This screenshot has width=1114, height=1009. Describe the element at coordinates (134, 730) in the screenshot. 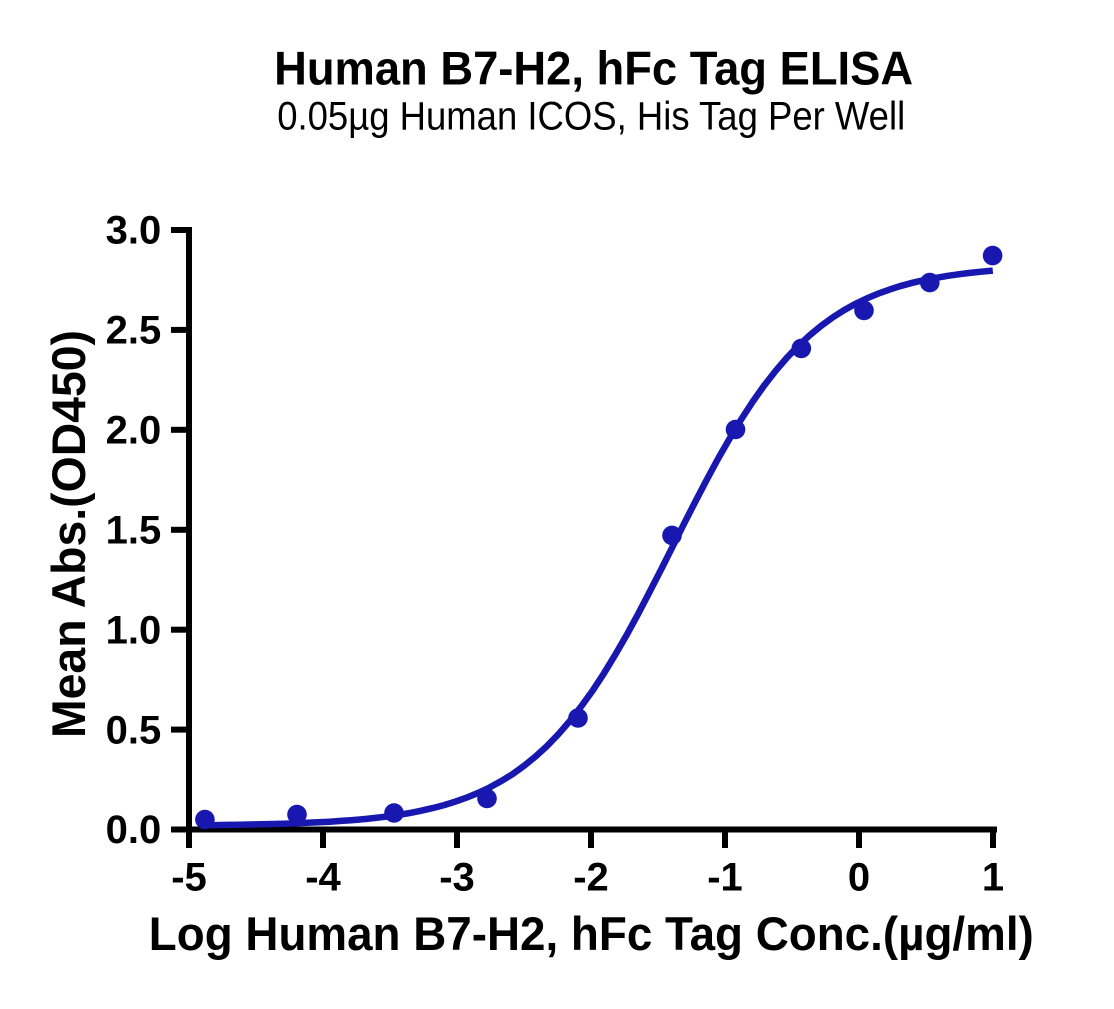

I see `svg-text: 0.5` at that location.